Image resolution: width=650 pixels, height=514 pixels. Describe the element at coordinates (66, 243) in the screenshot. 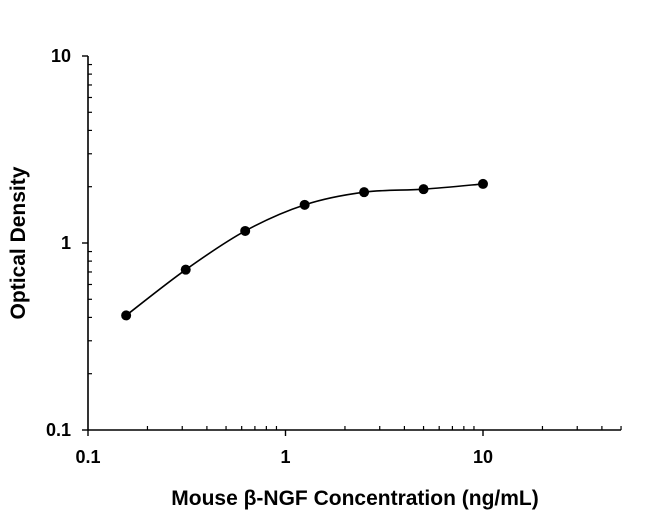

I see `y-tick-label: 1` at that location.